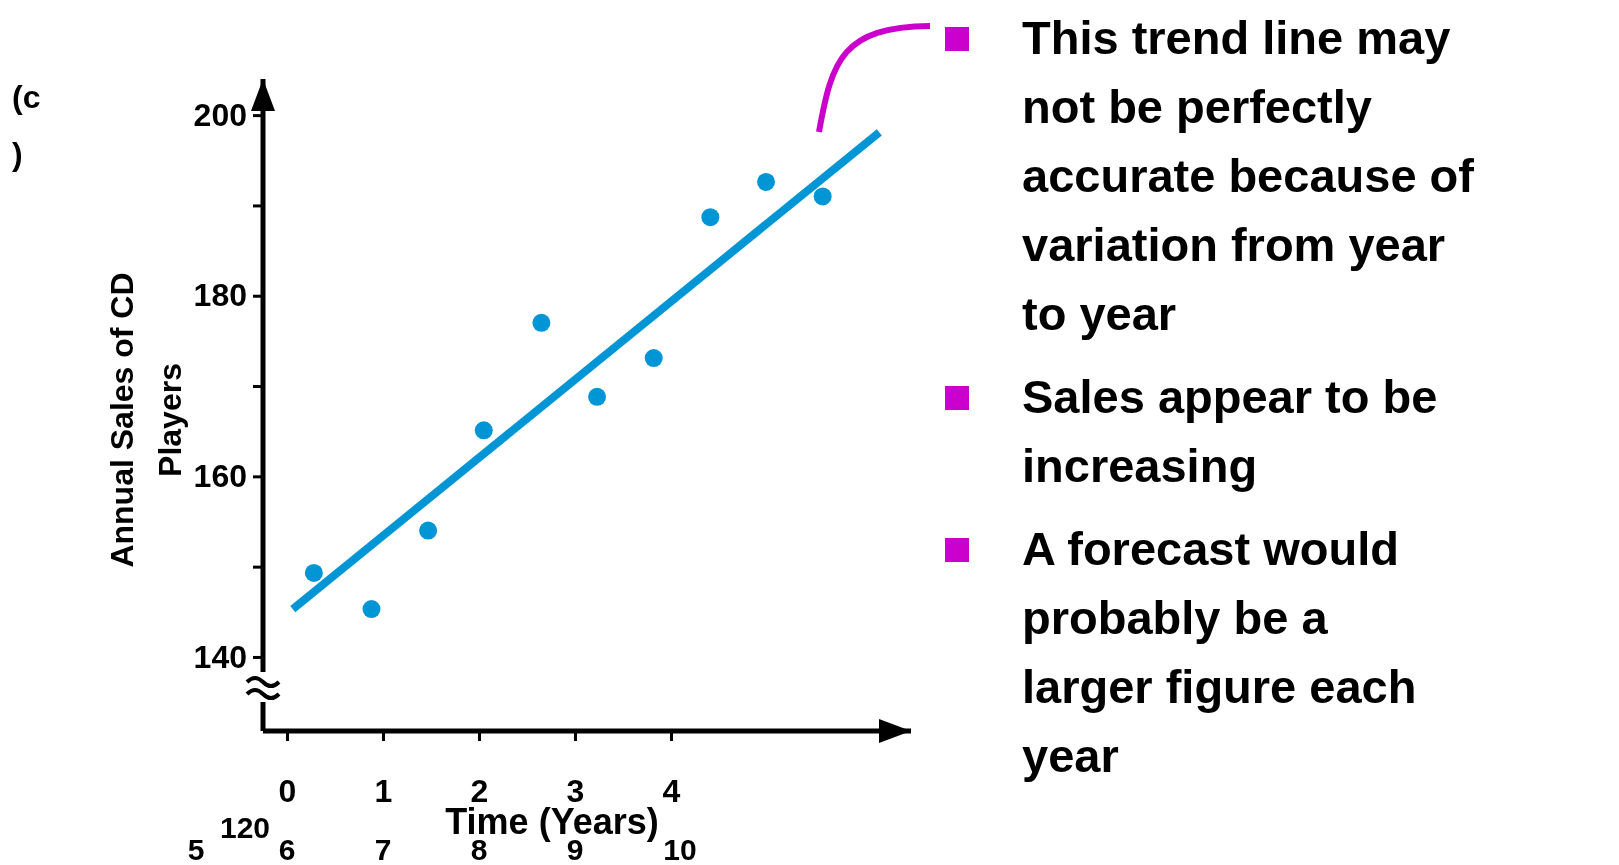 The height and width of the screenshot is (865, 1619). I want to click on text: A forecast would probably be a larger figure each year, so click(1219, 652).